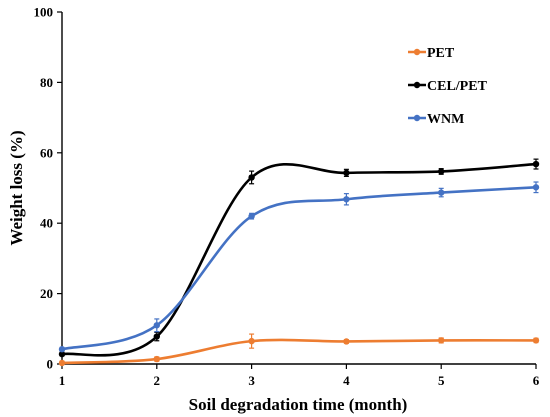  Describe the element at coordinates (62, 380) in the screenshot. I see `x-tick-label: 1` at that location.